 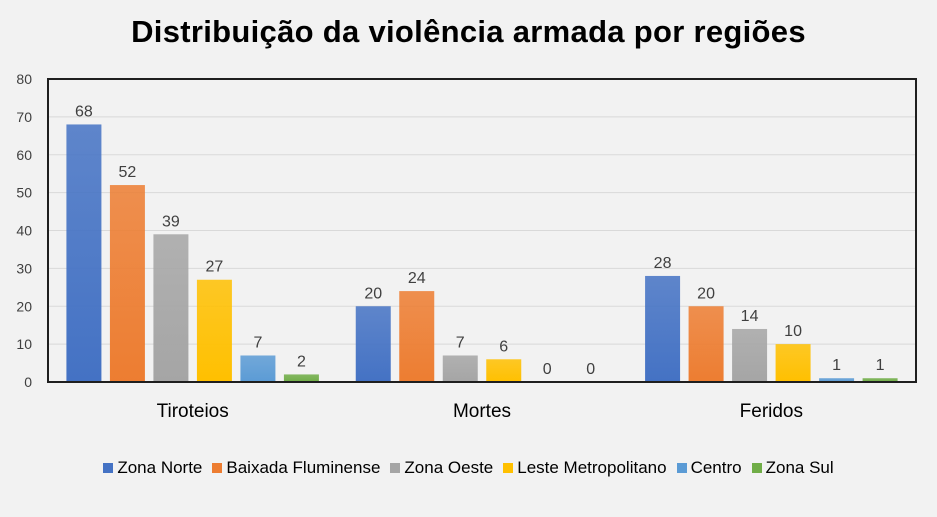 I want to click on legend-entry: Zona Oeste, so click(x=441, y=468).